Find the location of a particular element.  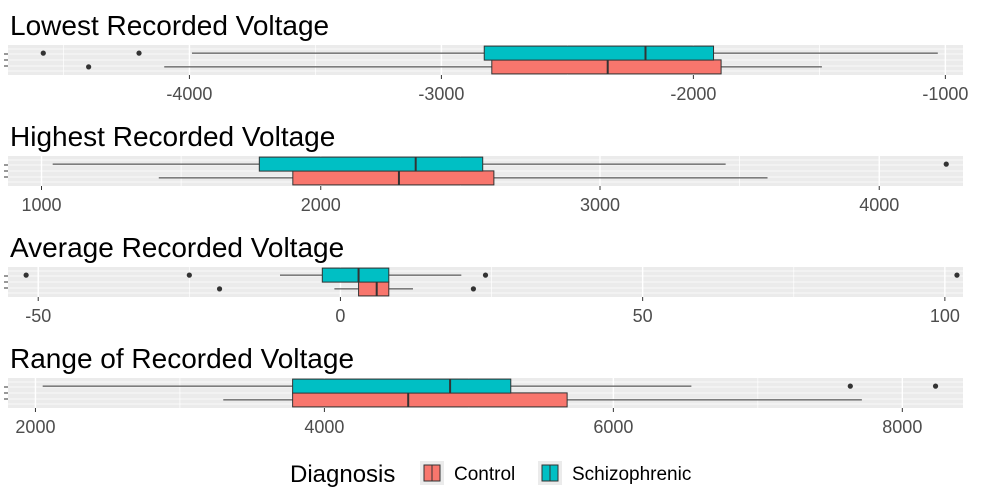

x-tick-label: 1000 is located at coordinates (41, 205).